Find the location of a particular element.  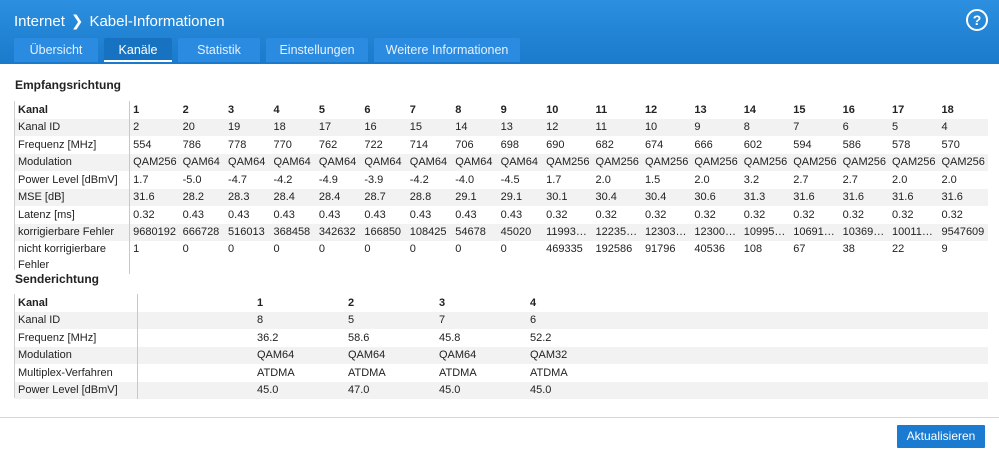

upstream-title: Senderichtung is located at coordinates (57, 279).